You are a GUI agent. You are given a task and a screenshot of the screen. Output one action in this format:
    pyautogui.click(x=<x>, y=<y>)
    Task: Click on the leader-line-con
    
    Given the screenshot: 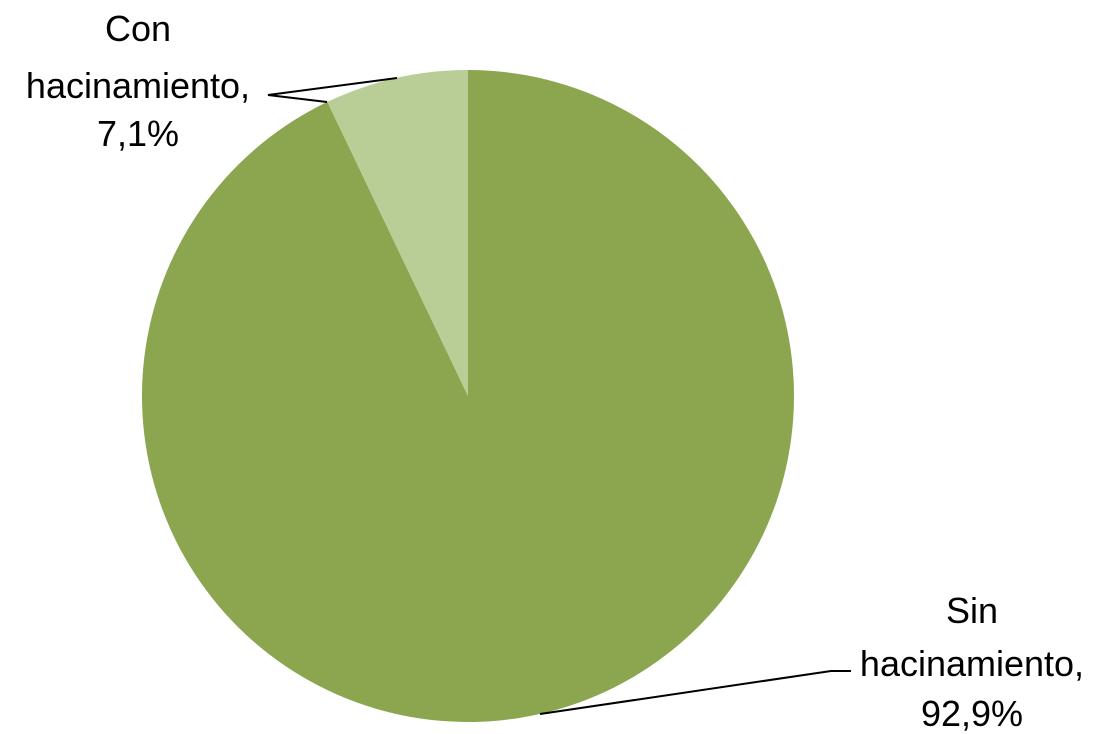 What is the action you would take?
    pyautogui.click(x=332, y=90)
    